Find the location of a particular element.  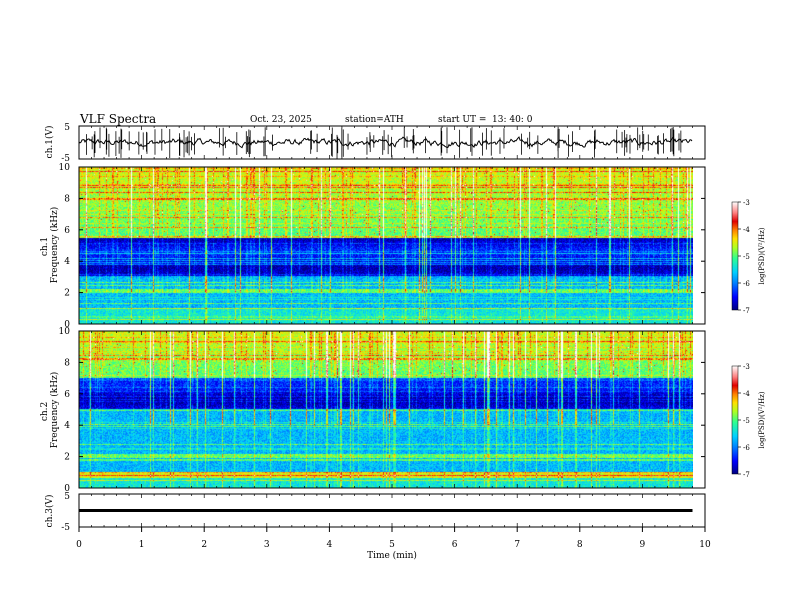

x-tick-label: 5 is located at coordinates (392, 545).